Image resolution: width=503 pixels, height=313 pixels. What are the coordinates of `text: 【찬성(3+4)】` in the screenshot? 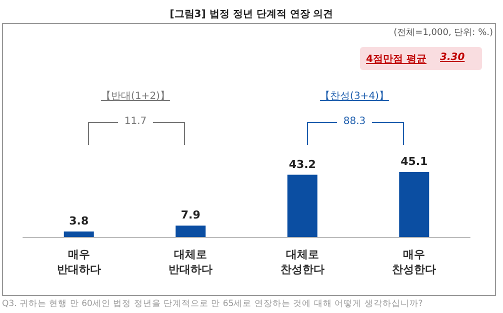 It's located at (354, 96).